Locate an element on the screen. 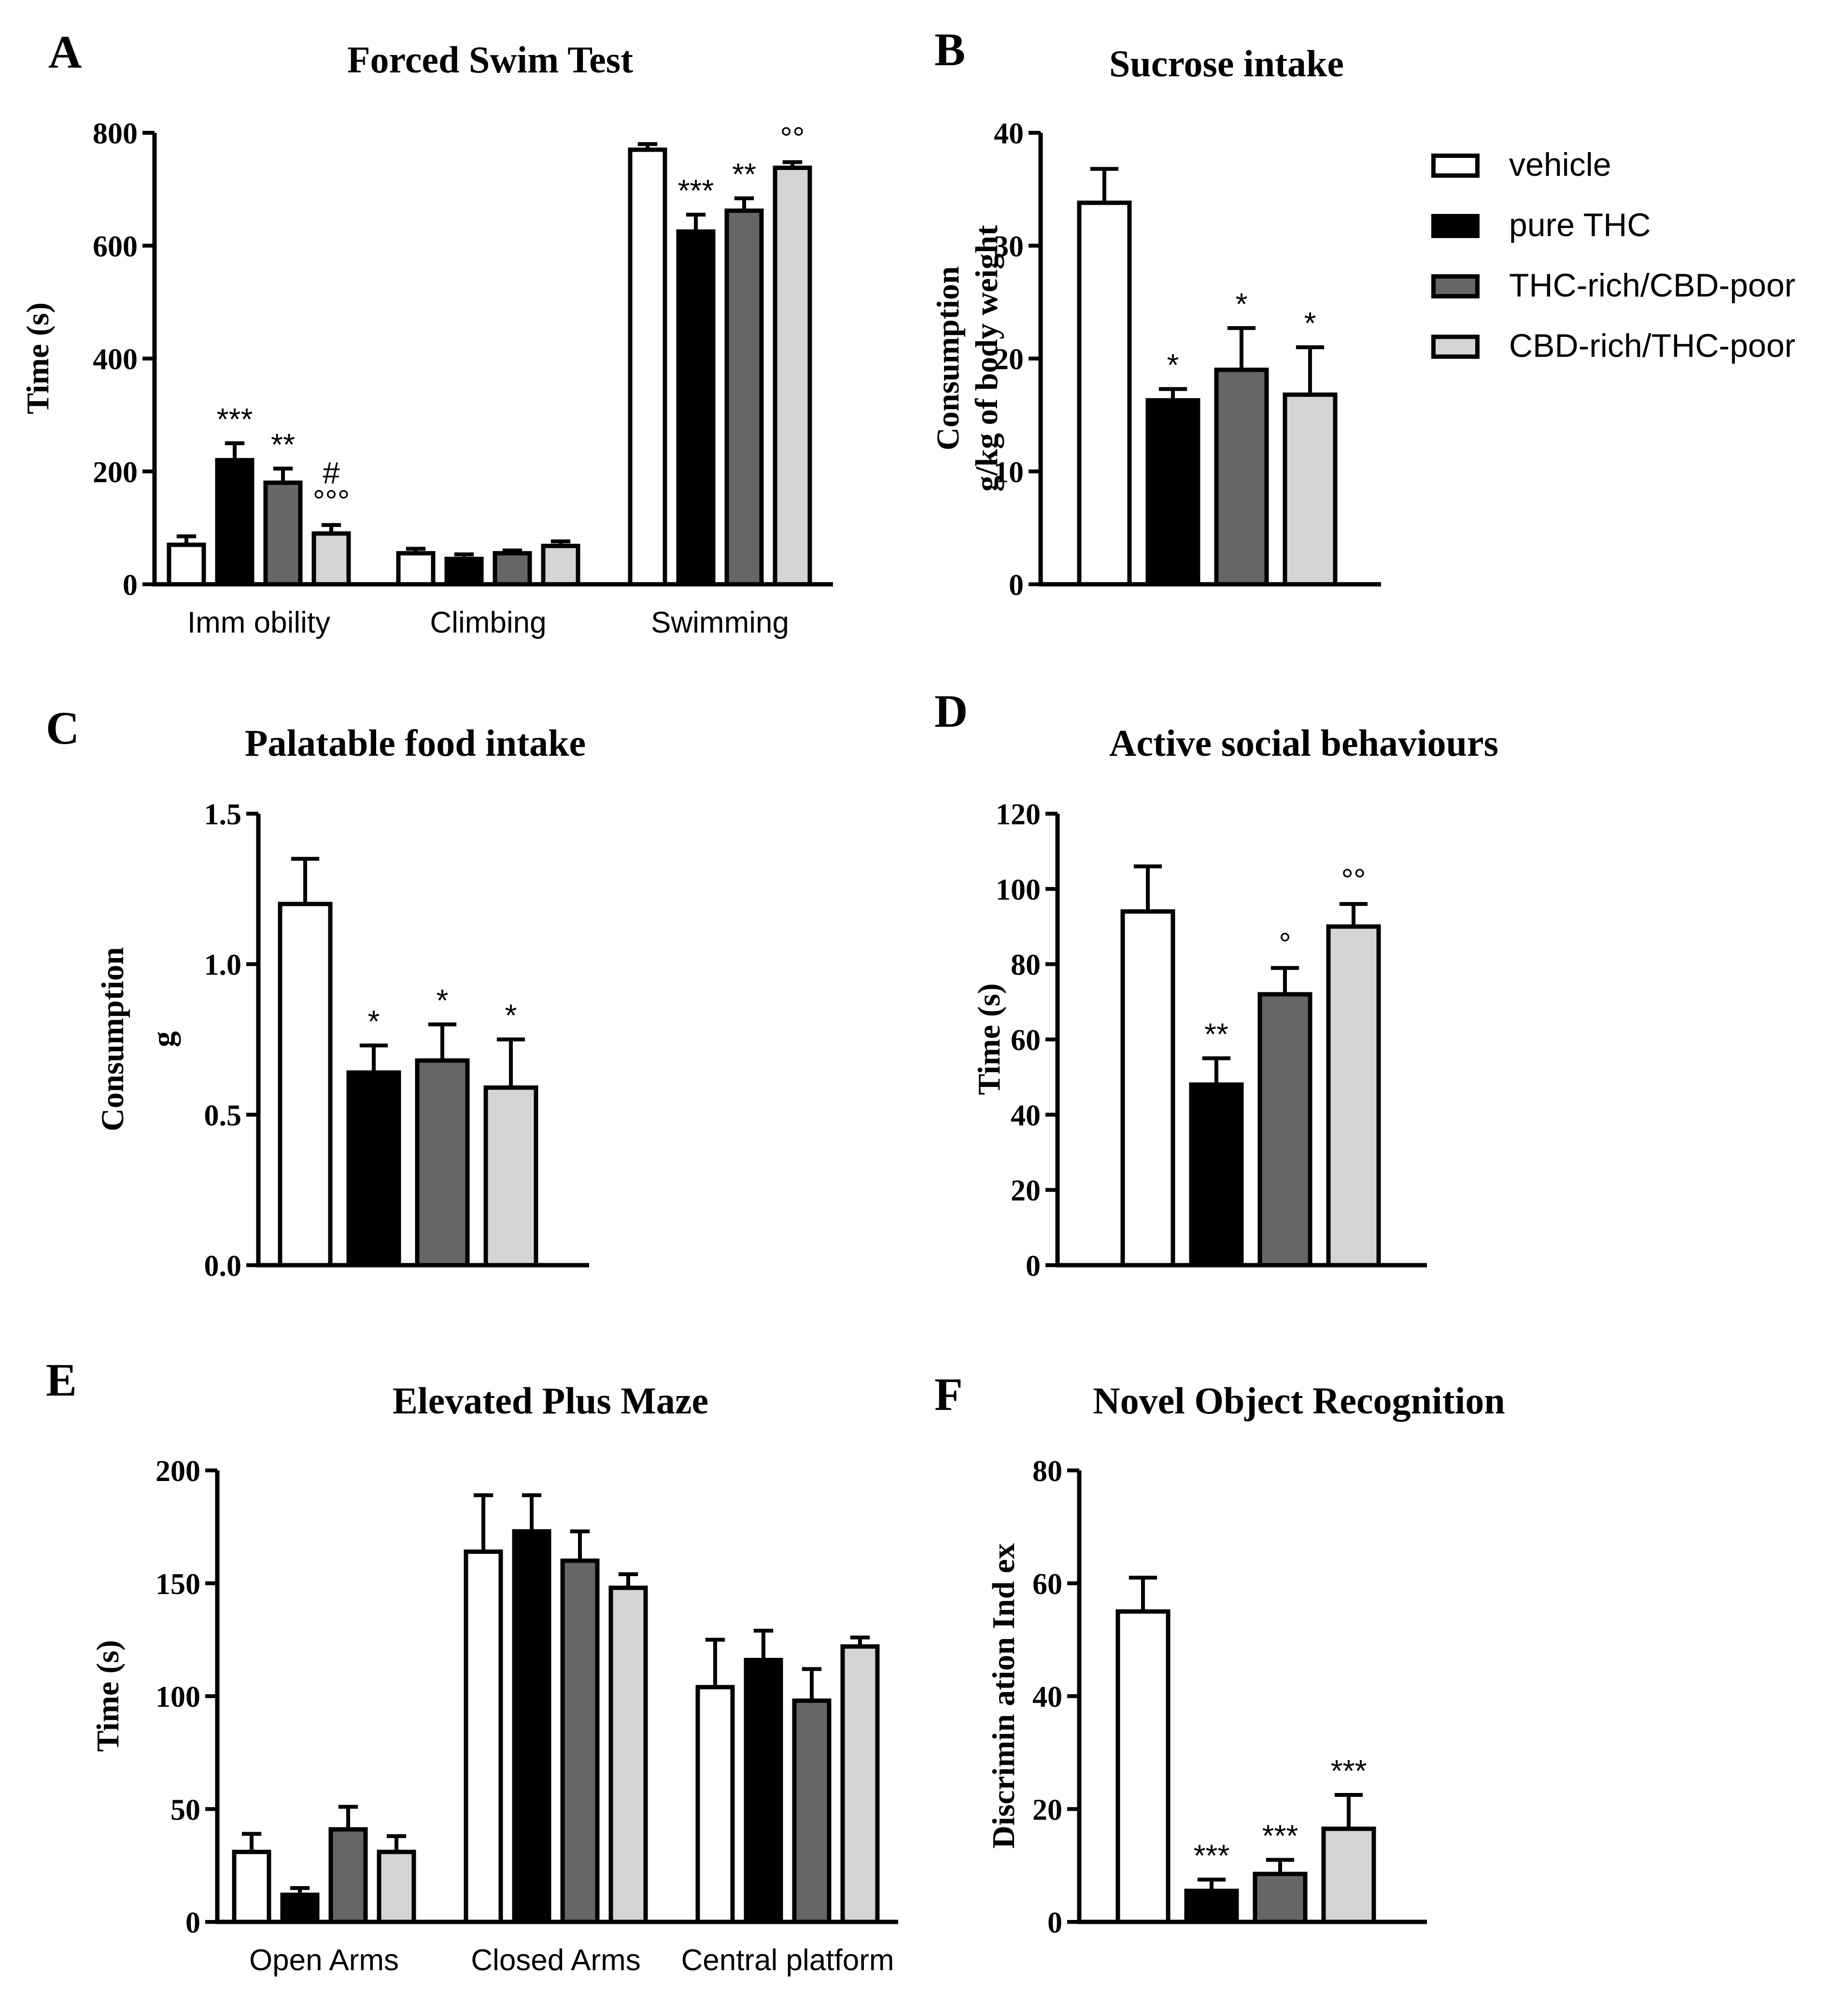 Image resolution: width=1848 pixels, height=1990 pixels. legend-label: CBD-rich/THC-poor is located at coordinates (1652, 345).